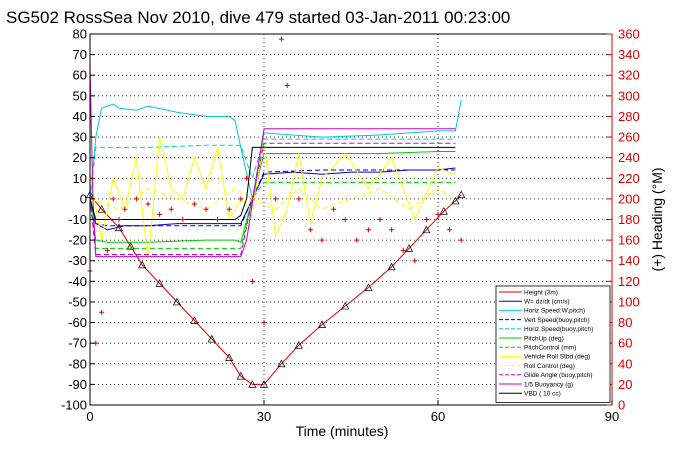  What do you see at coordinates (77, 301) in the screenshot?
I see `left-tick-label-neg50: -50` at bounding box center [77, 301].